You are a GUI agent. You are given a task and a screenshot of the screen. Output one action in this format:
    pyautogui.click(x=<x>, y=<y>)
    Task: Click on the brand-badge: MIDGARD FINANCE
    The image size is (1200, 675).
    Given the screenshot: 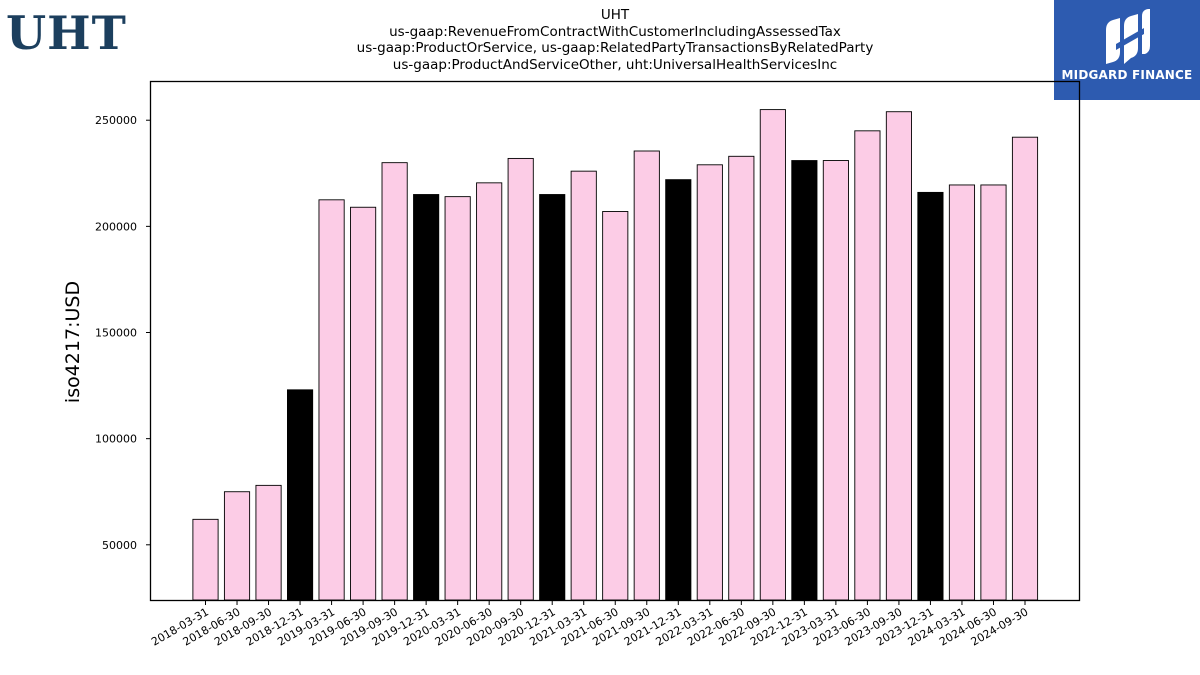 What is the action you would take?
    pyautogui.click(x=1127, y=50)
    